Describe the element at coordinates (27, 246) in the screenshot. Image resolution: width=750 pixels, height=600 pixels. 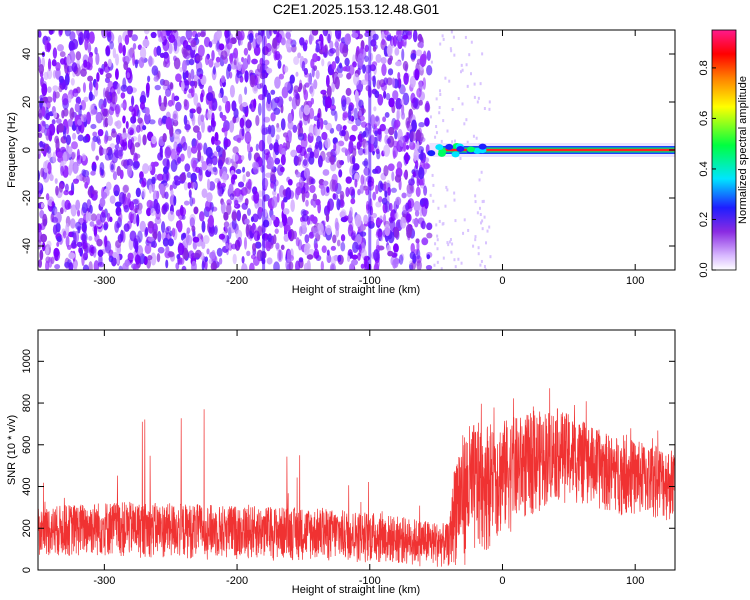
I see `y-tick-label: -40` at that location.